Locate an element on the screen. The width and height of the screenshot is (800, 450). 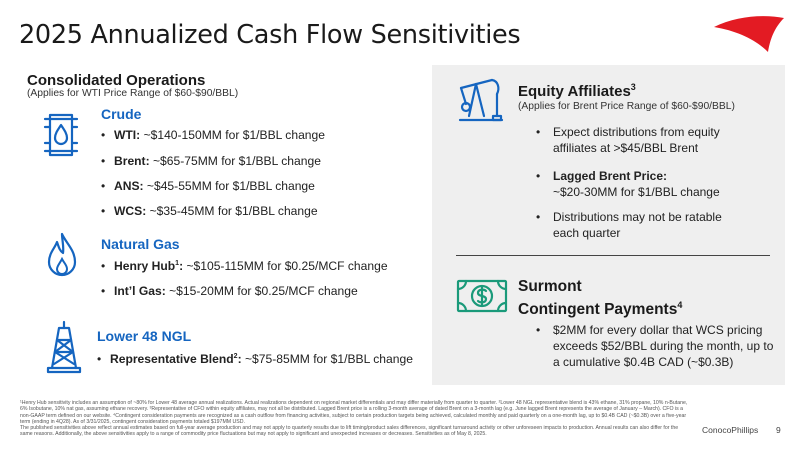
crude-ans-item: ANS: ~$45-55MM for $1/BBL change is located at coordinates (208, 186).